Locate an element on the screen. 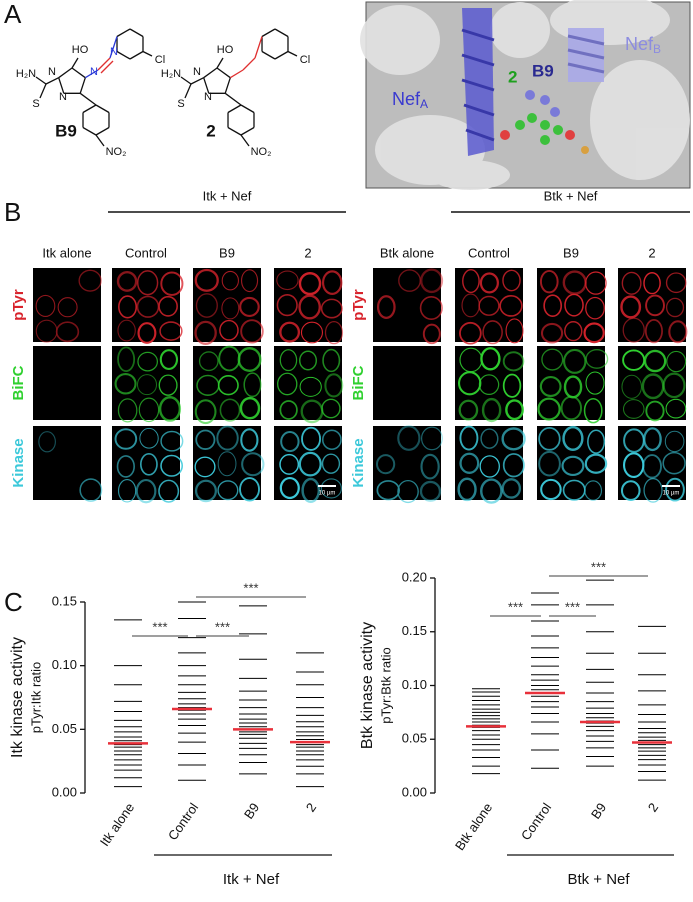  atom-label: NO₂ is located at coordinates (116, 152).